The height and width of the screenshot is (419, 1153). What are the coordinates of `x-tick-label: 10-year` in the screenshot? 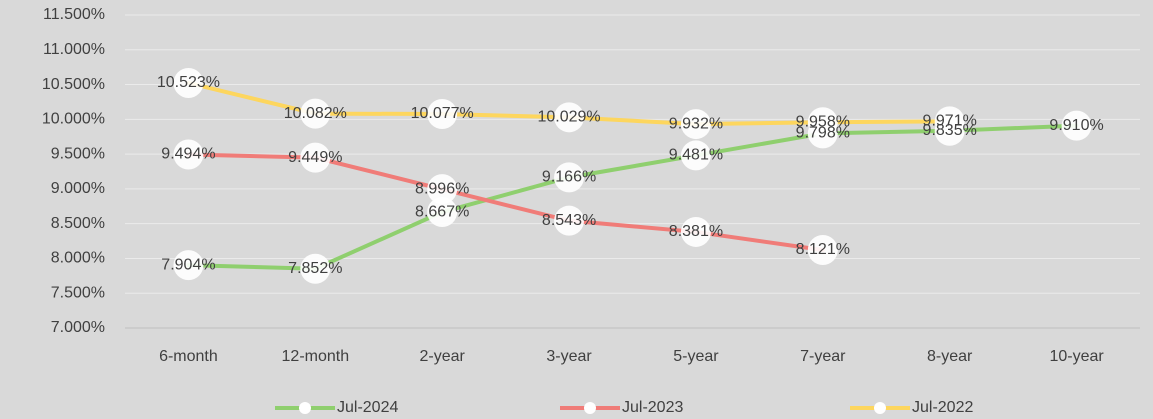 It's located at (1076, 356).